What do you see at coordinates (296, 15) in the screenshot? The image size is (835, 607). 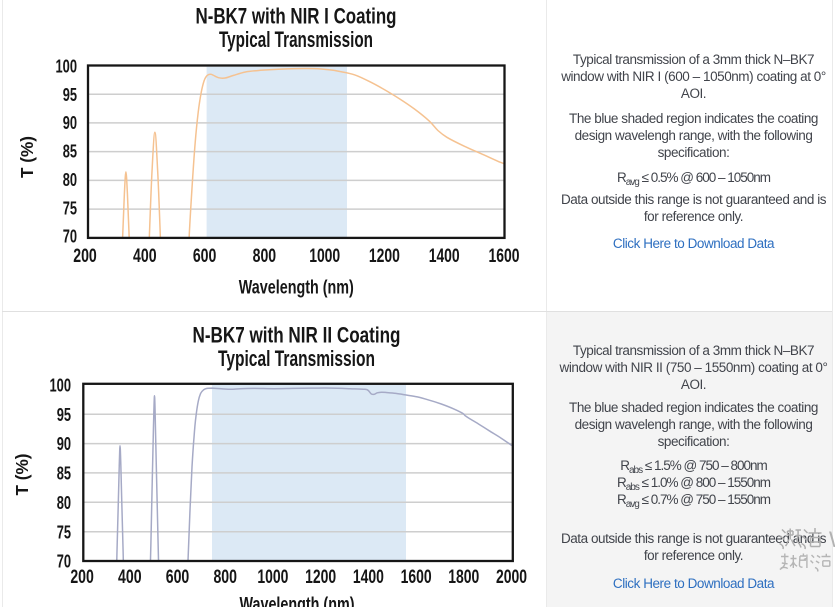 I see `svg-text: N-BK7 with NIR I Coating` at bounding box center [296, 15].